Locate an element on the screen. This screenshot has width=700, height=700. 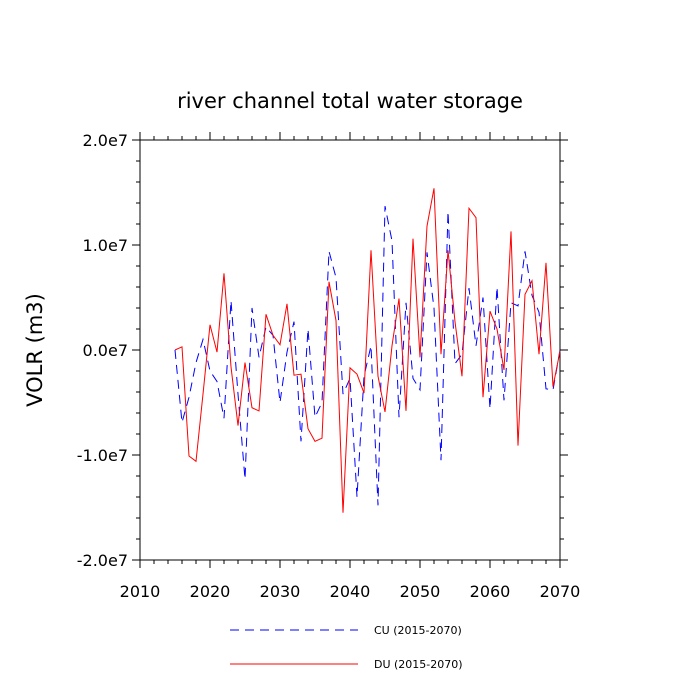
x-tick-label: 2070 is located at coordinates (560, 591).